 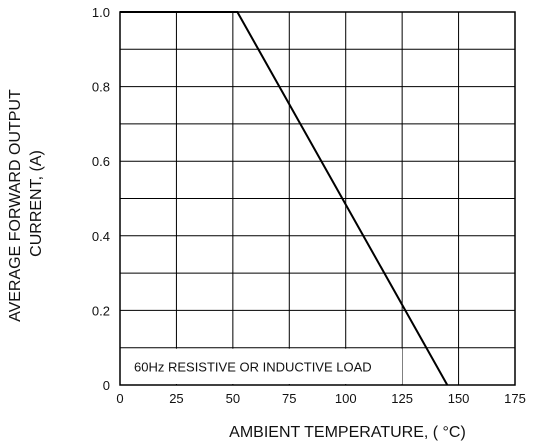 I want to click on y-tick-label: 0.4, so click(x=101, y=236).